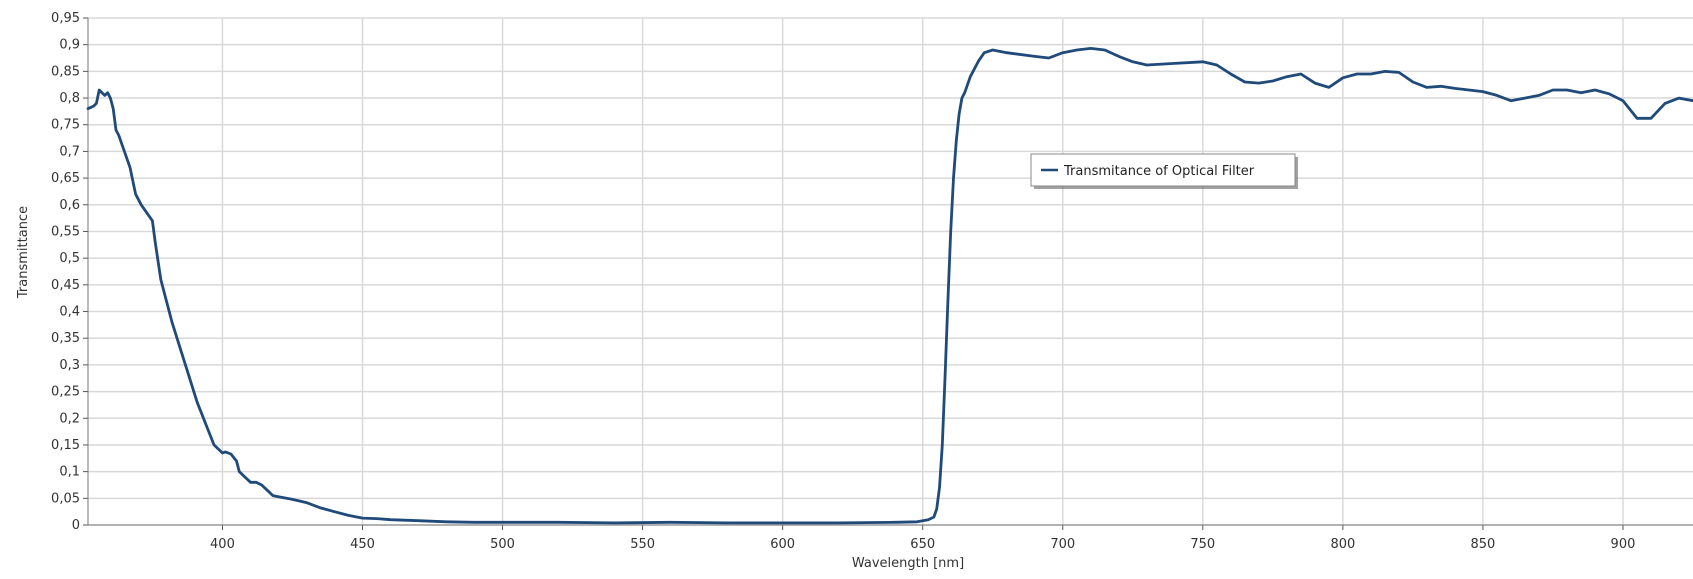 The width and height of the screenshot is (1693, 579). What do you see at coordinates (65, 18) in the screenshot?
I see `y-tick-label: 0,95` at bounding box center [65, 18].